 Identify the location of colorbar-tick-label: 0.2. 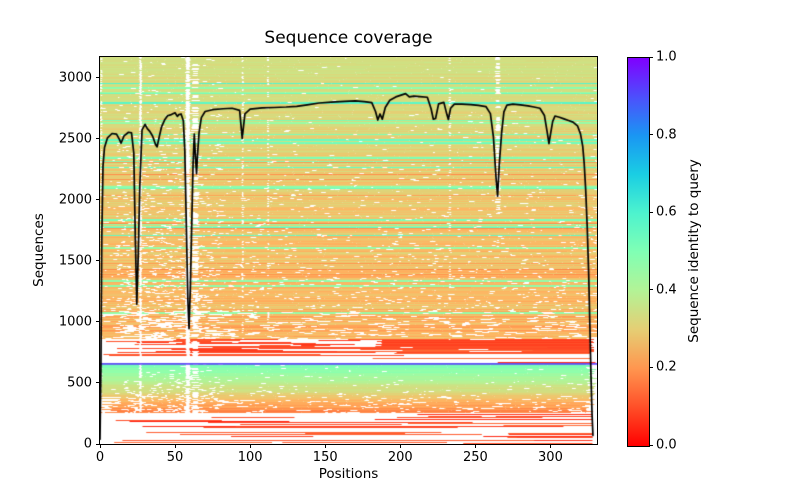
(666, 367).